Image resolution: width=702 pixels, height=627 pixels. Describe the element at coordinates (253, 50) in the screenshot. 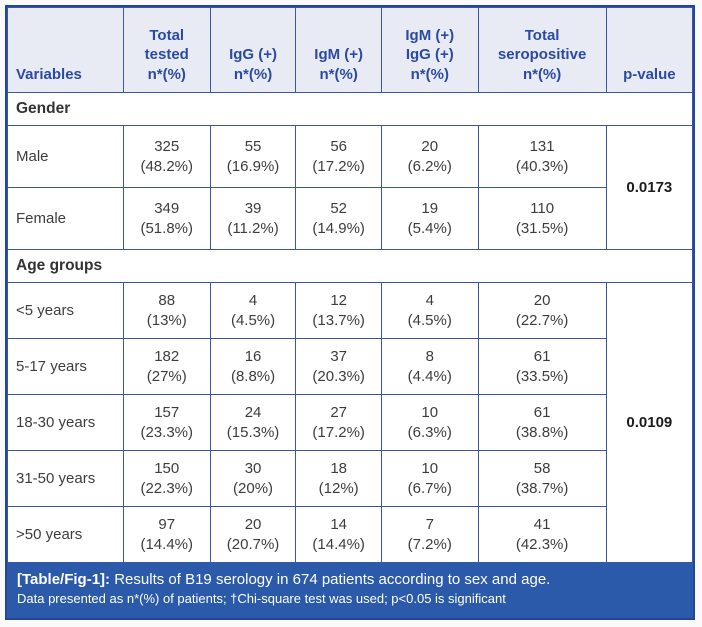

I see `column-header-igg: IgG (+) n*(%)` at that location.